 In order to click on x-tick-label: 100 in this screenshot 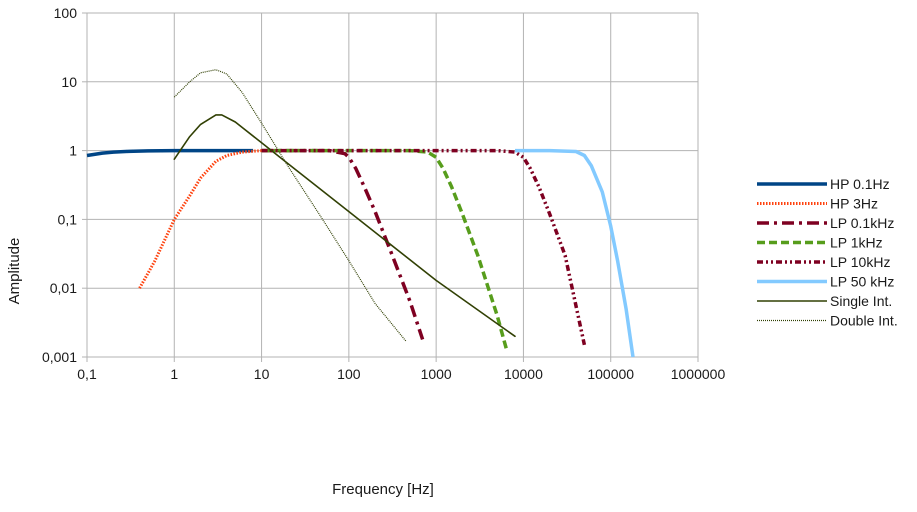, I will do `click(349, 374)`.